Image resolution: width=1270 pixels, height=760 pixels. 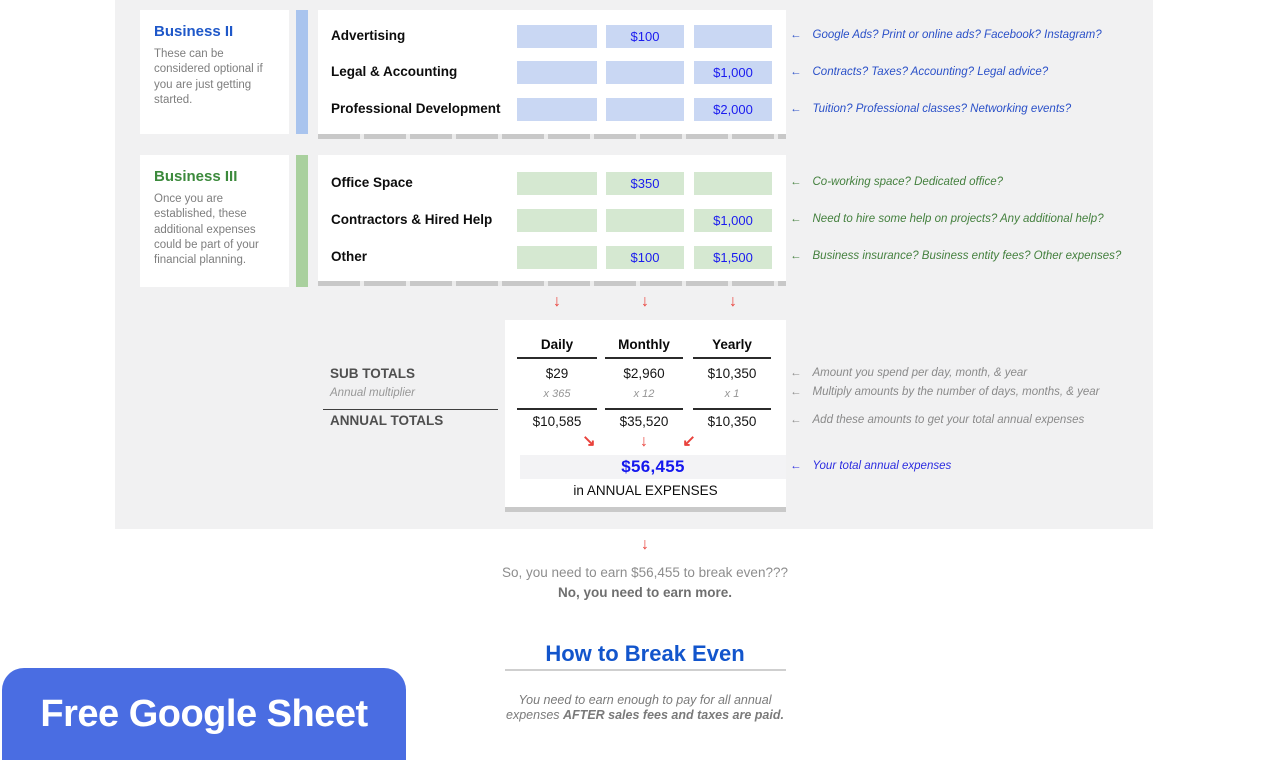 What do you see at coordinates (416, 108) in the screenshot?
I see `expense-label: Professional Development` at bounding box center [416, 108].